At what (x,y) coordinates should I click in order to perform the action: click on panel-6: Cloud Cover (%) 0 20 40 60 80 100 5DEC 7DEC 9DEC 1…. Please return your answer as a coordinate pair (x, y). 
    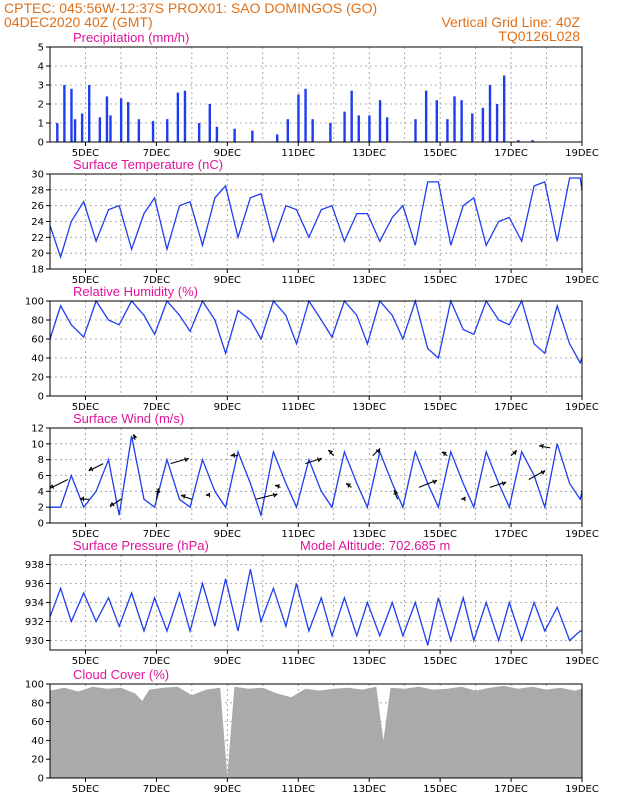
    Looking at the image, I should click on (312, 731).